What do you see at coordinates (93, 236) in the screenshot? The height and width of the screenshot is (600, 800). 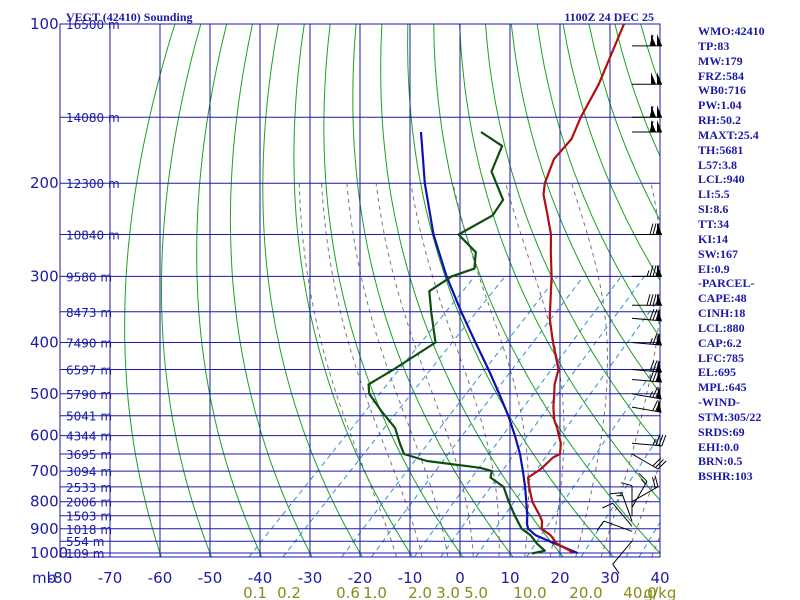 I see `height-label: 10840 m` at bounding box center [93, 236].